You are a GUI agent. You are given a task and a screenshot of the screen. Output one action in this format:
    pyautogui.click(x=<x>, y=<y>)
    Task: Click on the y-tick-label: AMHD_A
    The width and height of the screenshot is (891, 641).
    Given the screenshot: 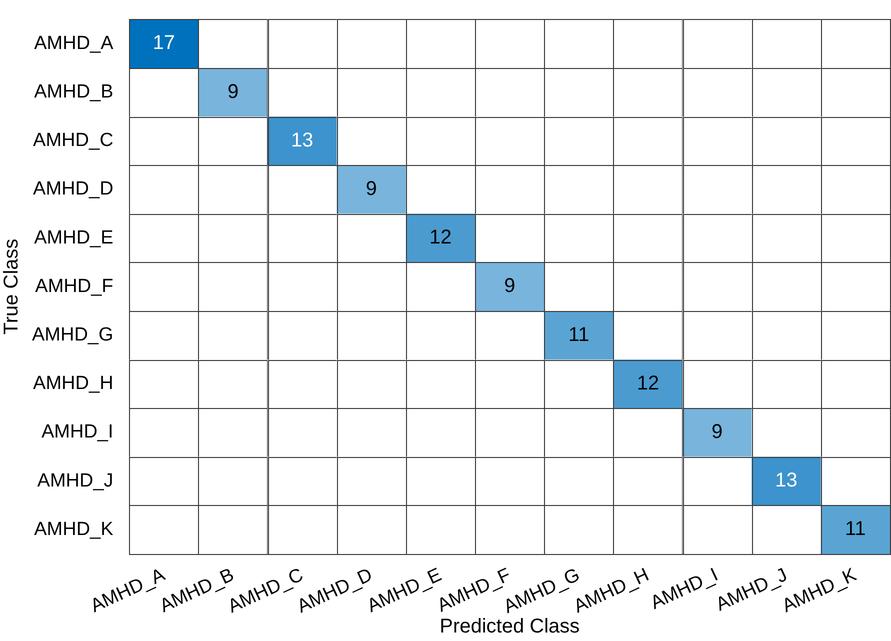 What is the action you would take?
    pyautogui.click(x=74, y=43)
    